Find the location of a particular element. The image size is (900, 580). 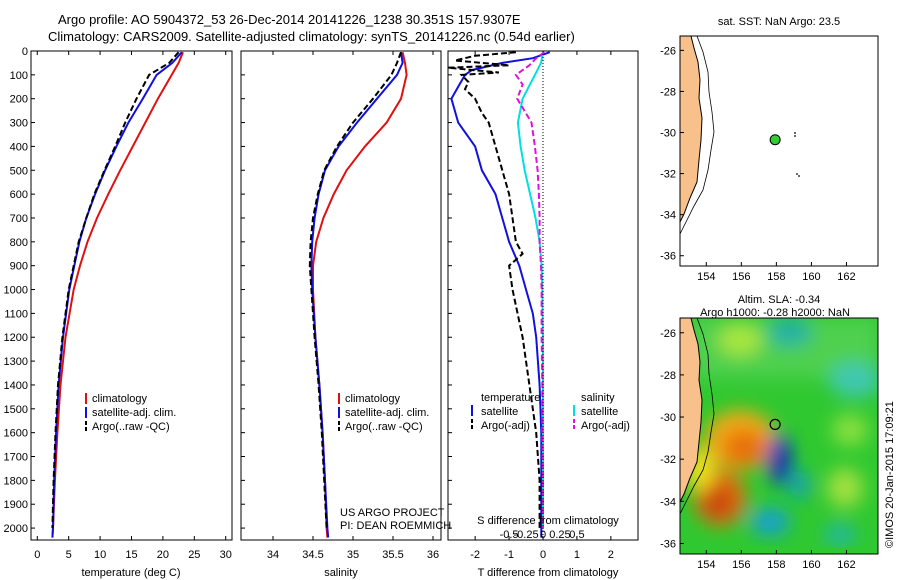

x-tick-label: 20 is located at coordinates (163, 555).